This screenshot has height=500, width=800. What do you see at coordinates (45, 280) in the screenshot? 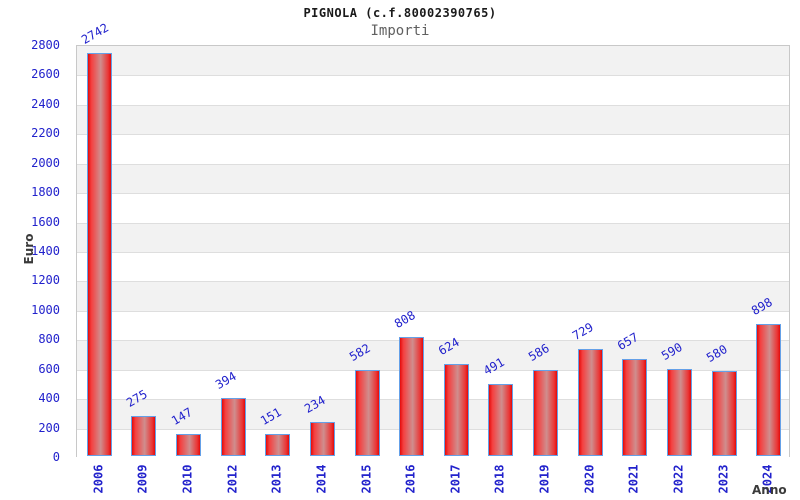
I see `y-tick-label: 1200` at bounding box center [45, 280].